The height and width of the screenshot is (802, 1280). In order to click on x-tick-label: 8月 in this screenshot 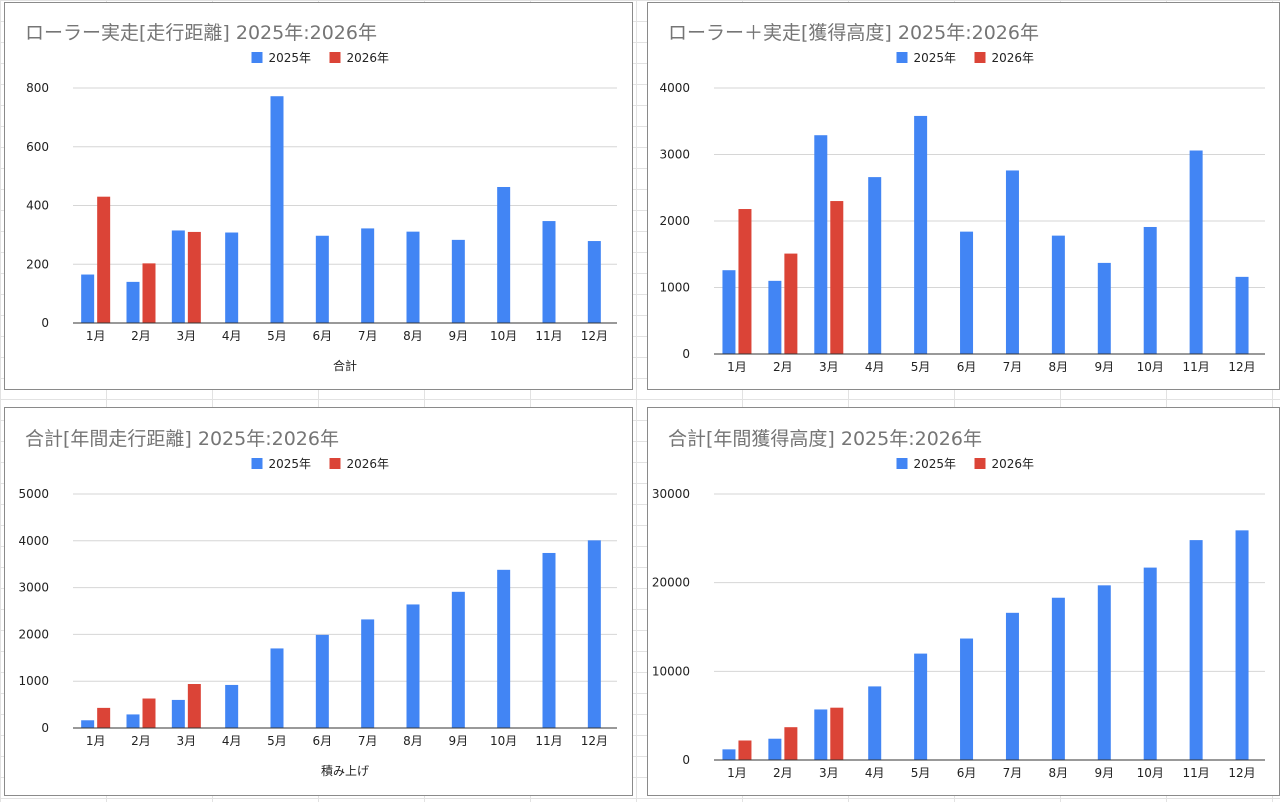, I will do `click(1059, 773)`.